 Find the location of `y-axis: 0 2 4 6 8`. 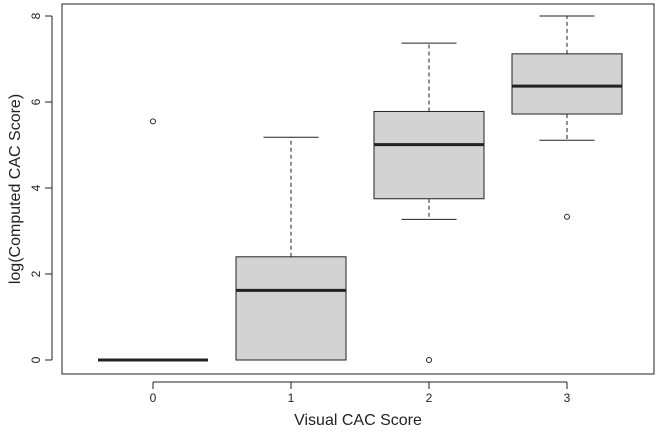

y-axis: 0 2 4 6 8 is located at coordinates (41, 187).